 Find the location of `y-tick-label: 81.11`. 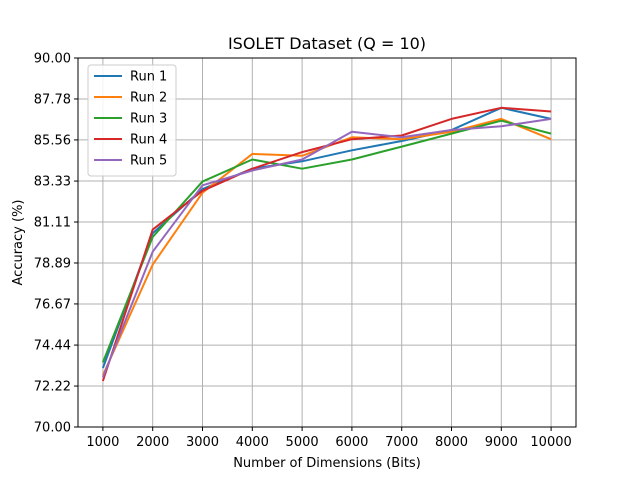

y-tick-label: 81.11 is located at coordinates (52, 223).